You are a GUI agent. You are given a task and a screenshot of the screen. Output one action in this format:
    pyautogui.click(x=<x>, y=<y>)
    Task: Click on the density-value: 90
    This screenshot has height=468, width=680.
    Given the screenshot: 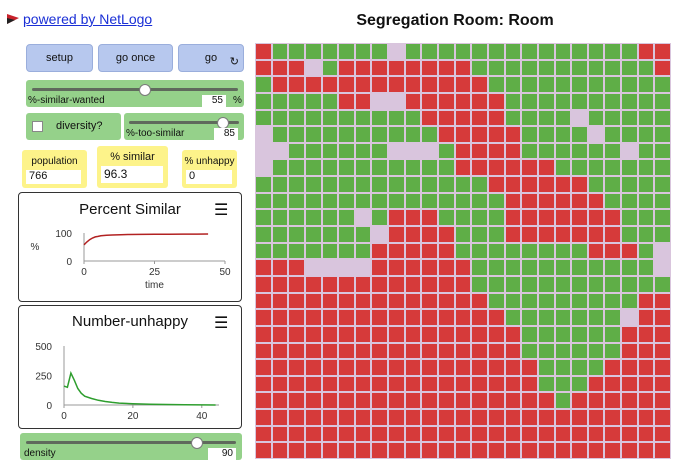 What is the action you would take?
    pyautogui.click(x=222, y=454)
    